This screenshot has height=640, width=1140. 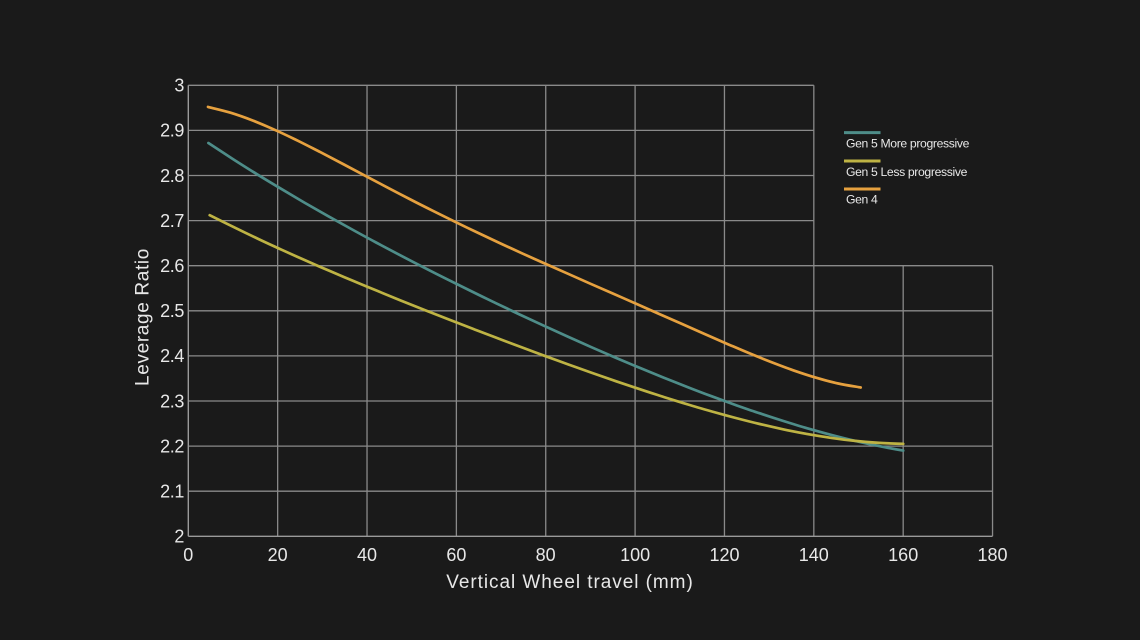 I want to click on svg-text: 2.9, so click(x=172, y=131).